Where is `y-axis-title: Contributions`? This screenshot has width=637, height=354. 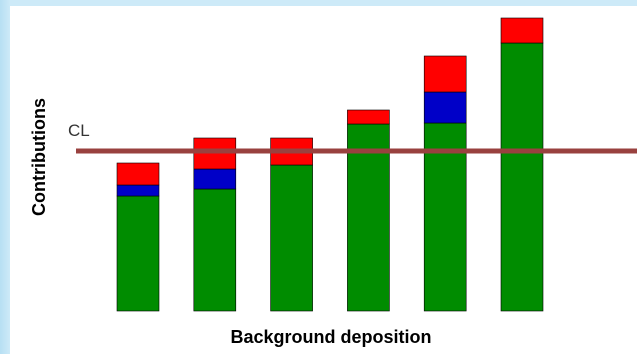 y-axis-title: Contributions is located at coordinates (39, 157).